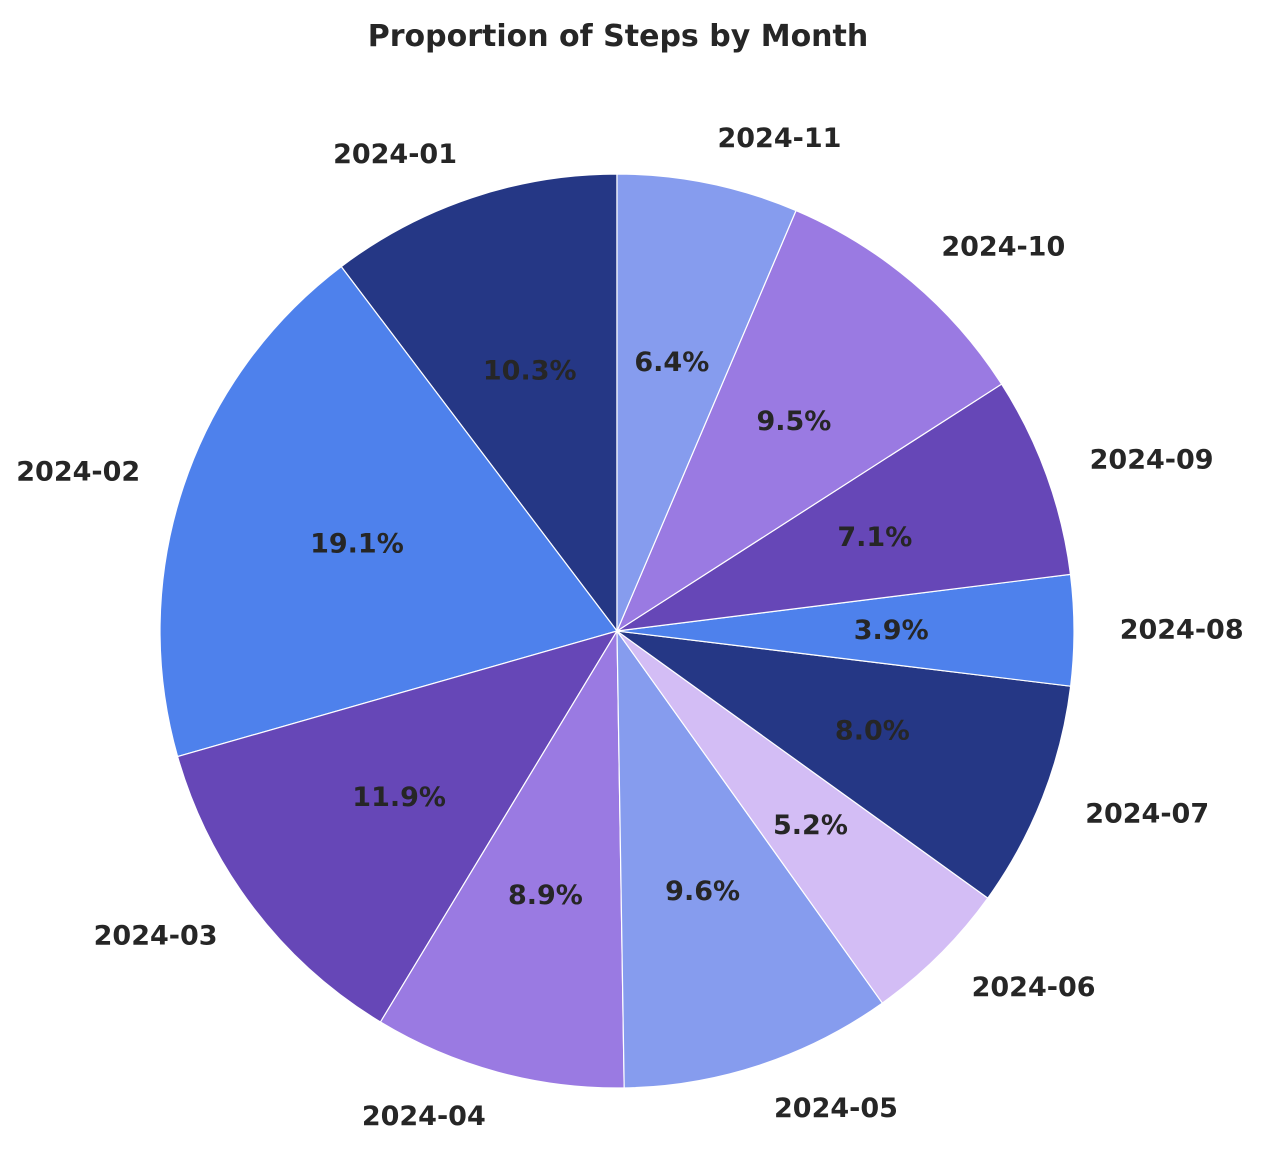 The width and height of the screenshot is (1263, 1163). Describe the element at coordinates (891, 630) in the screenshot. I see `pct-label-2024-08: 3.9%` at that location.